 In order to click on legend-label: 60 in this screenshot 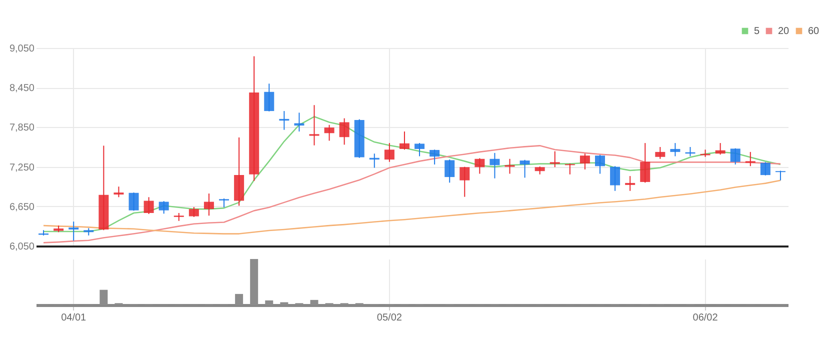, I will do `click(814, 31)`.